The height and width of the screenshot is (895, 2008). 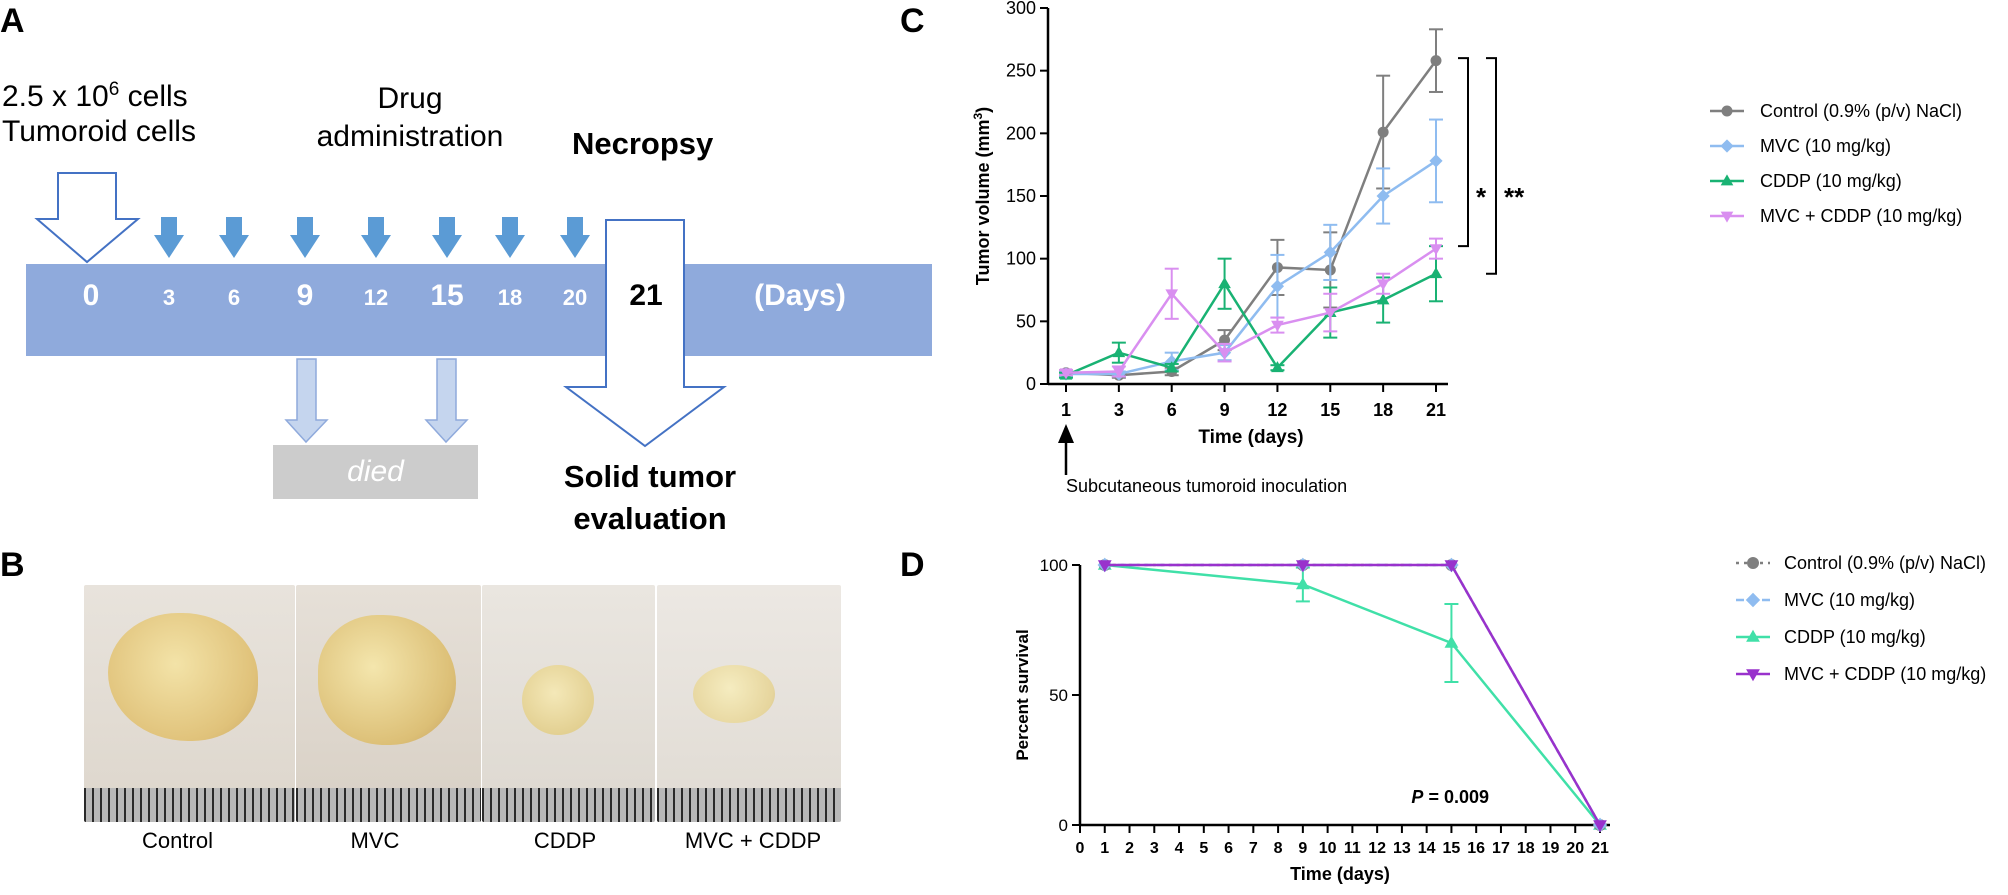 I want to click on y-axis-label-exp: 3, so click(x=978, y=116).